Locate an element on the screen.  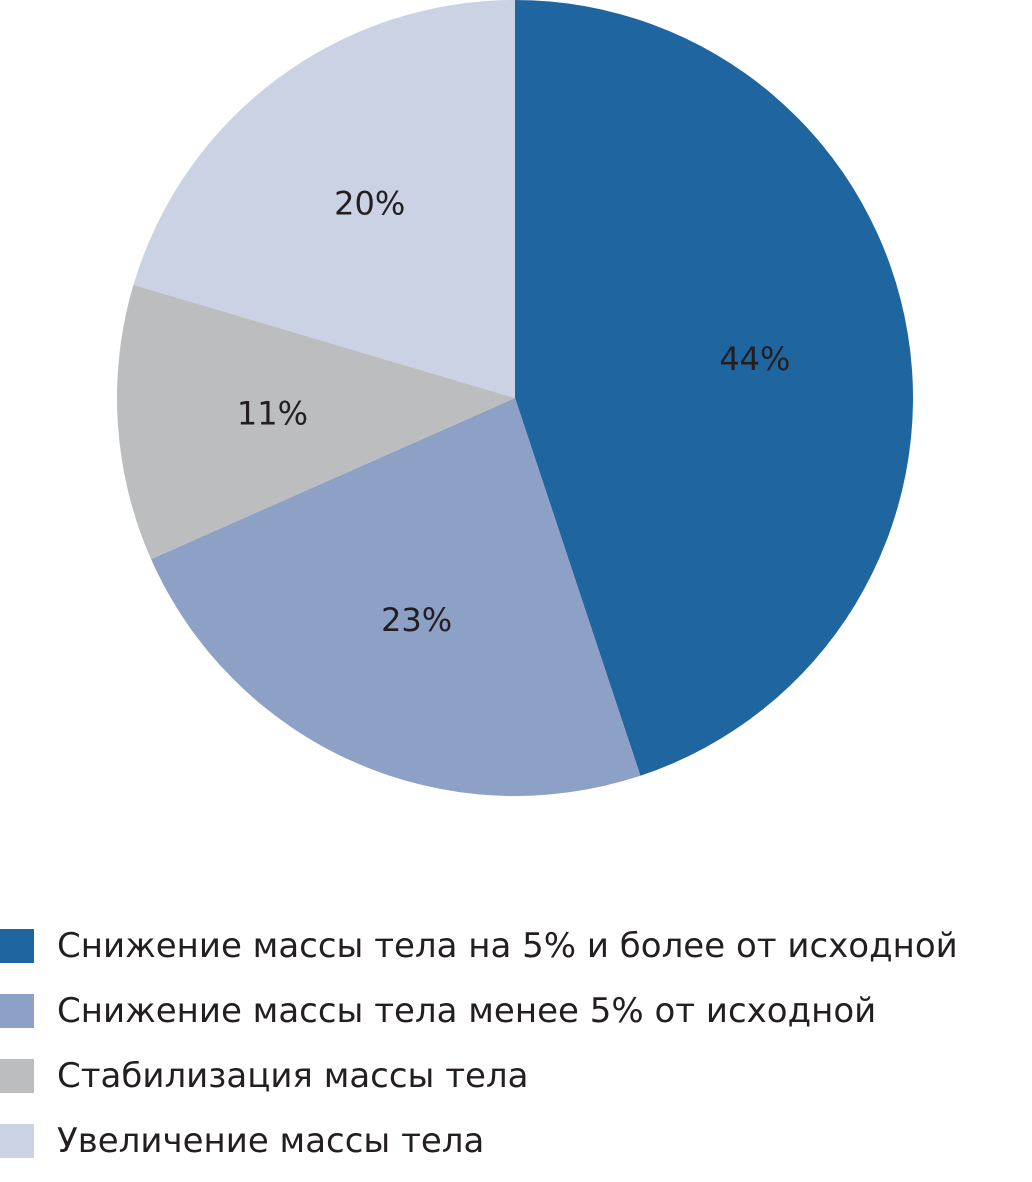
pie-slice-stabilization is located at coordinates (316, 422).